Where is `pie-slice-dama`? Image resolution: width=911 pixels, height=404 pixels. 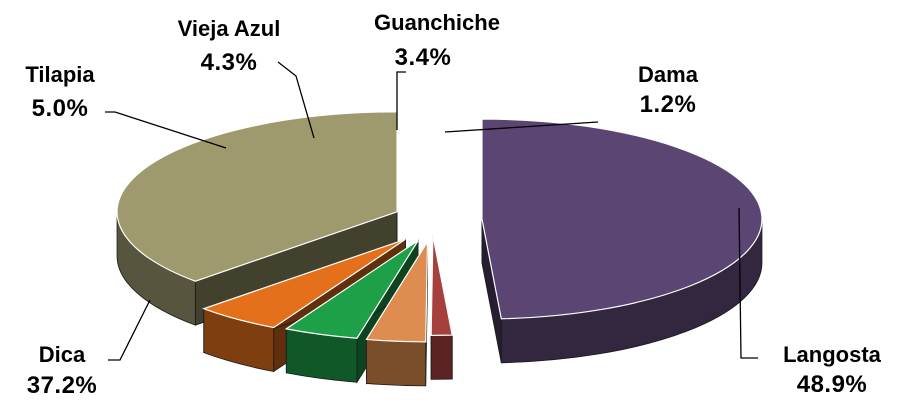
pie-slice-dama is located at coordinates (441, 307).